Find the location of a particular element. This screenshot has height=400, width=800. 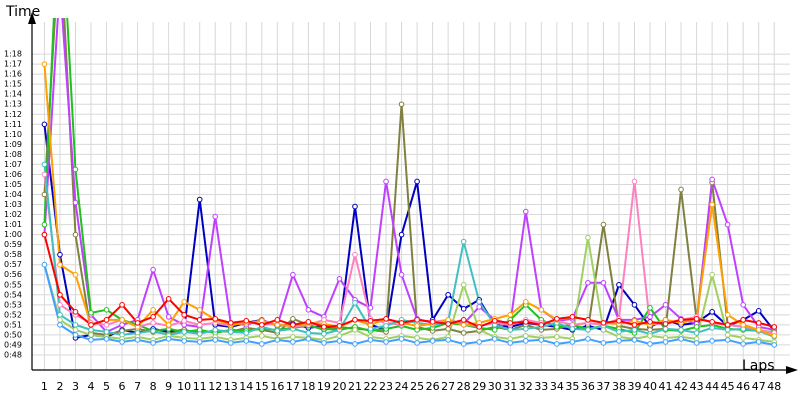

x-tick-label: 18 is located at coordinates (308, 386).